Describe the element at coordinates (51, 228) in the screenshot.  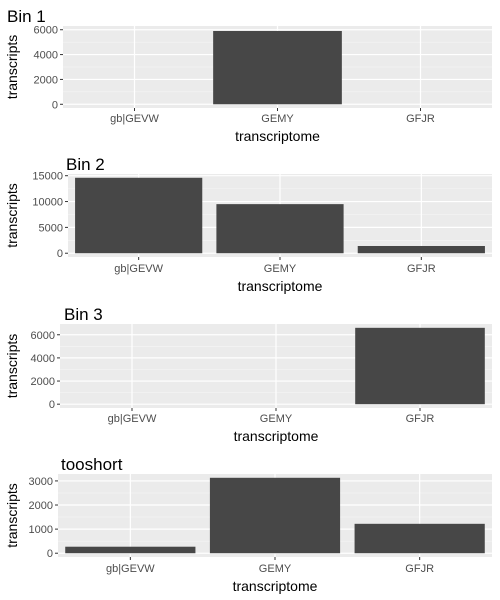
I see `y-tick-label: 5000` at that location.